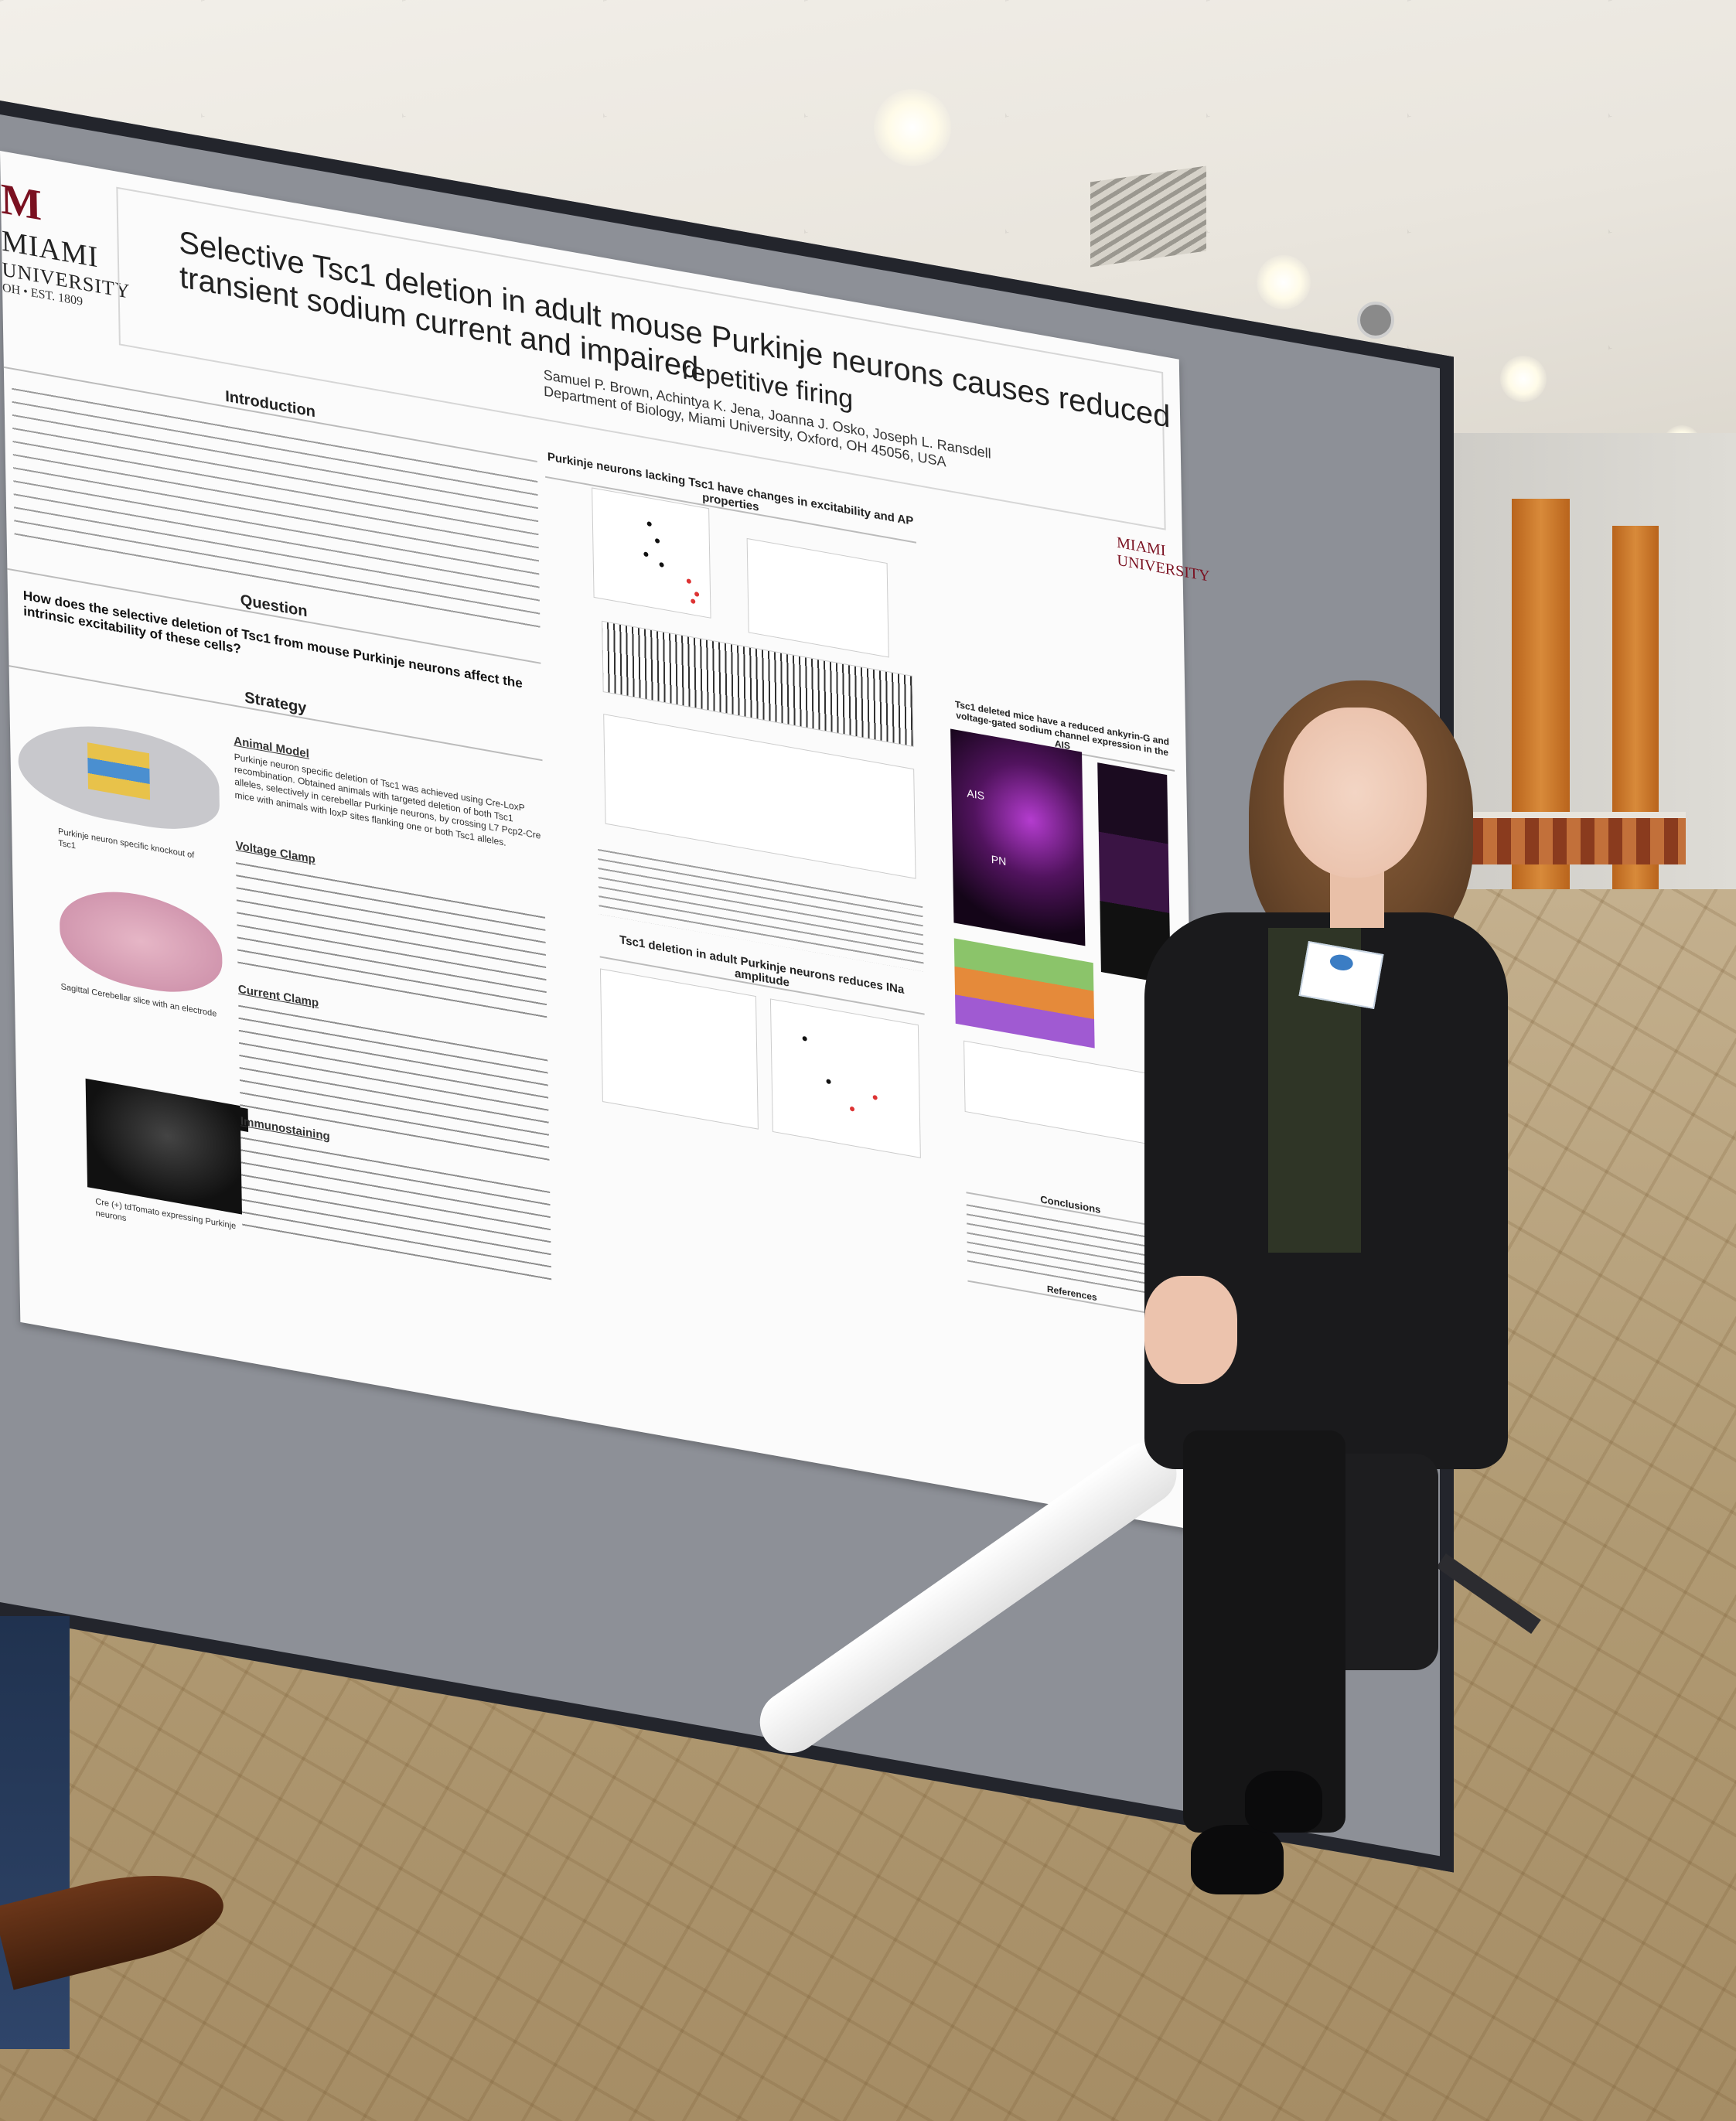  I want to click on wall-shelf, so click(1577, 838).